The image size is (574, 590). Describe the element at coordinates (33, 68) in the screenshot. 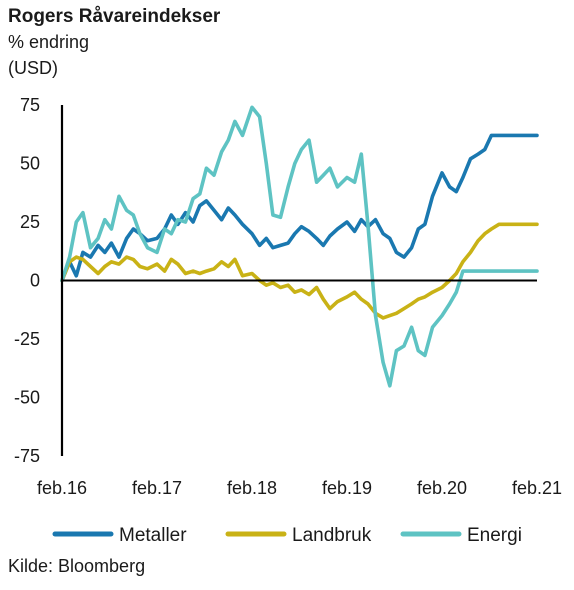

I see `chart-subtitle-currency: (USD)` at that location.